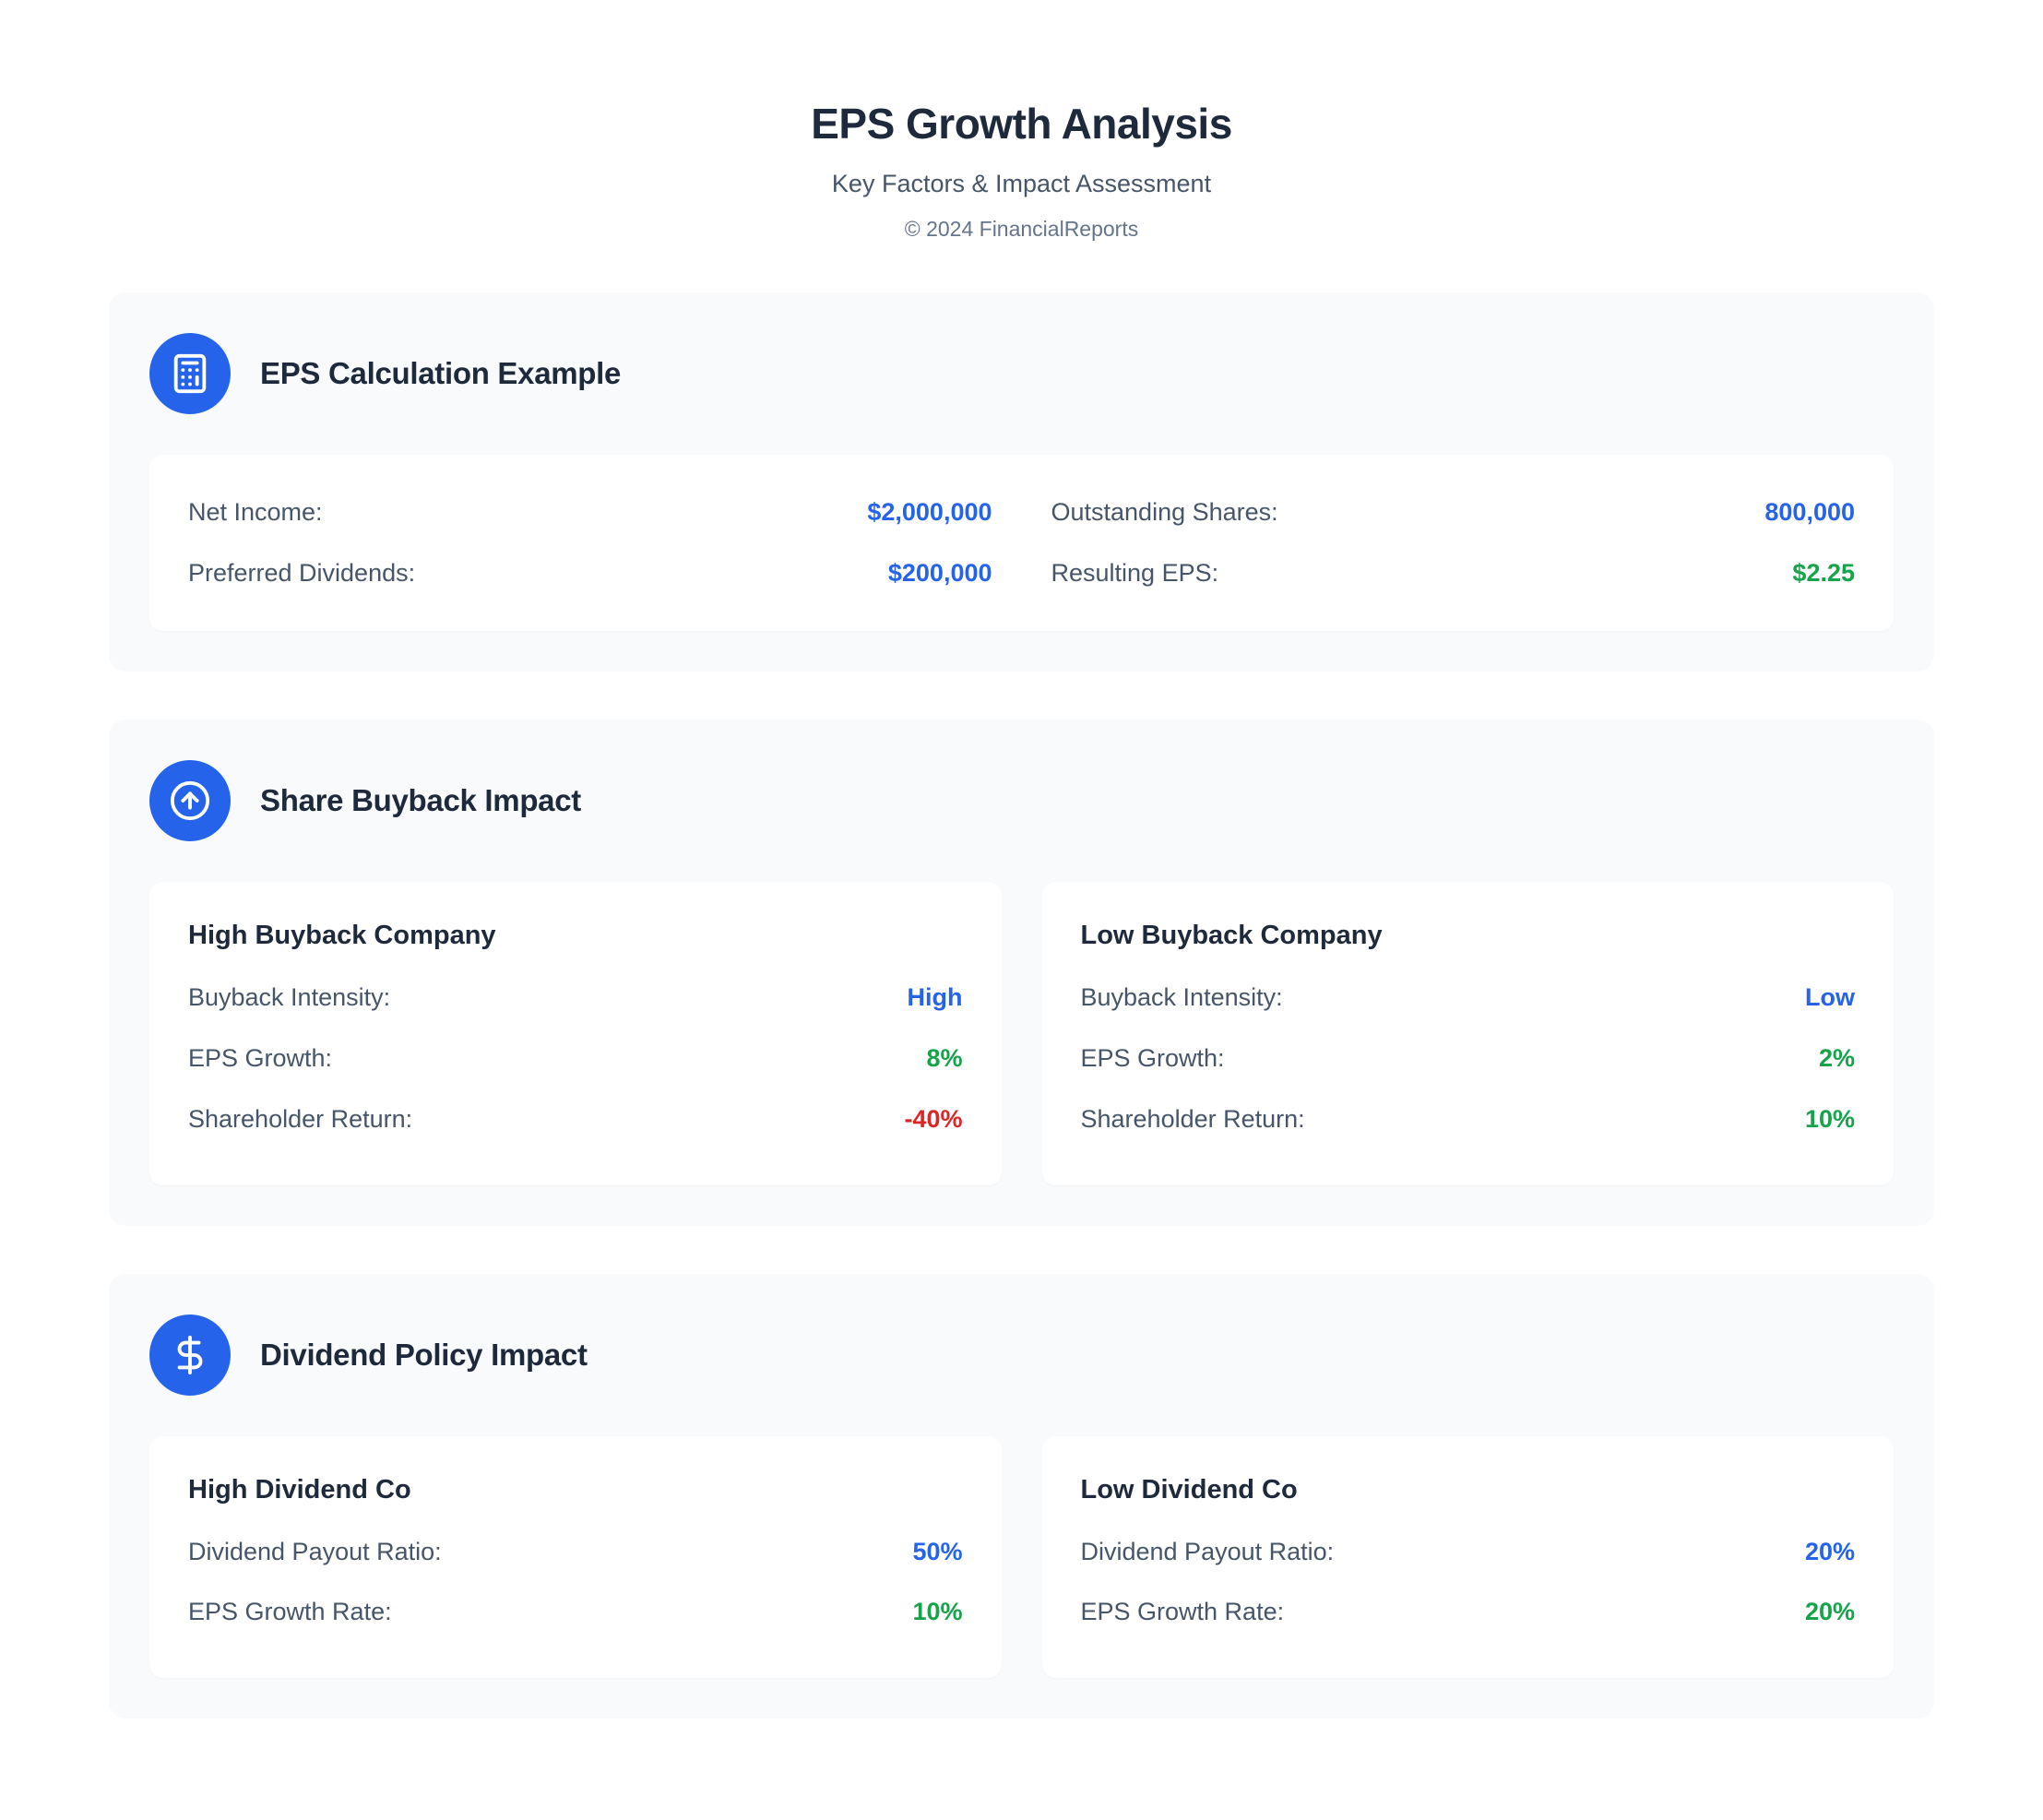  What do you see at coordinates (590, 512) in the screenshot?
I see `kv-row-net-income: Net Income: $2,000,000` at bounding box center [590, 512].